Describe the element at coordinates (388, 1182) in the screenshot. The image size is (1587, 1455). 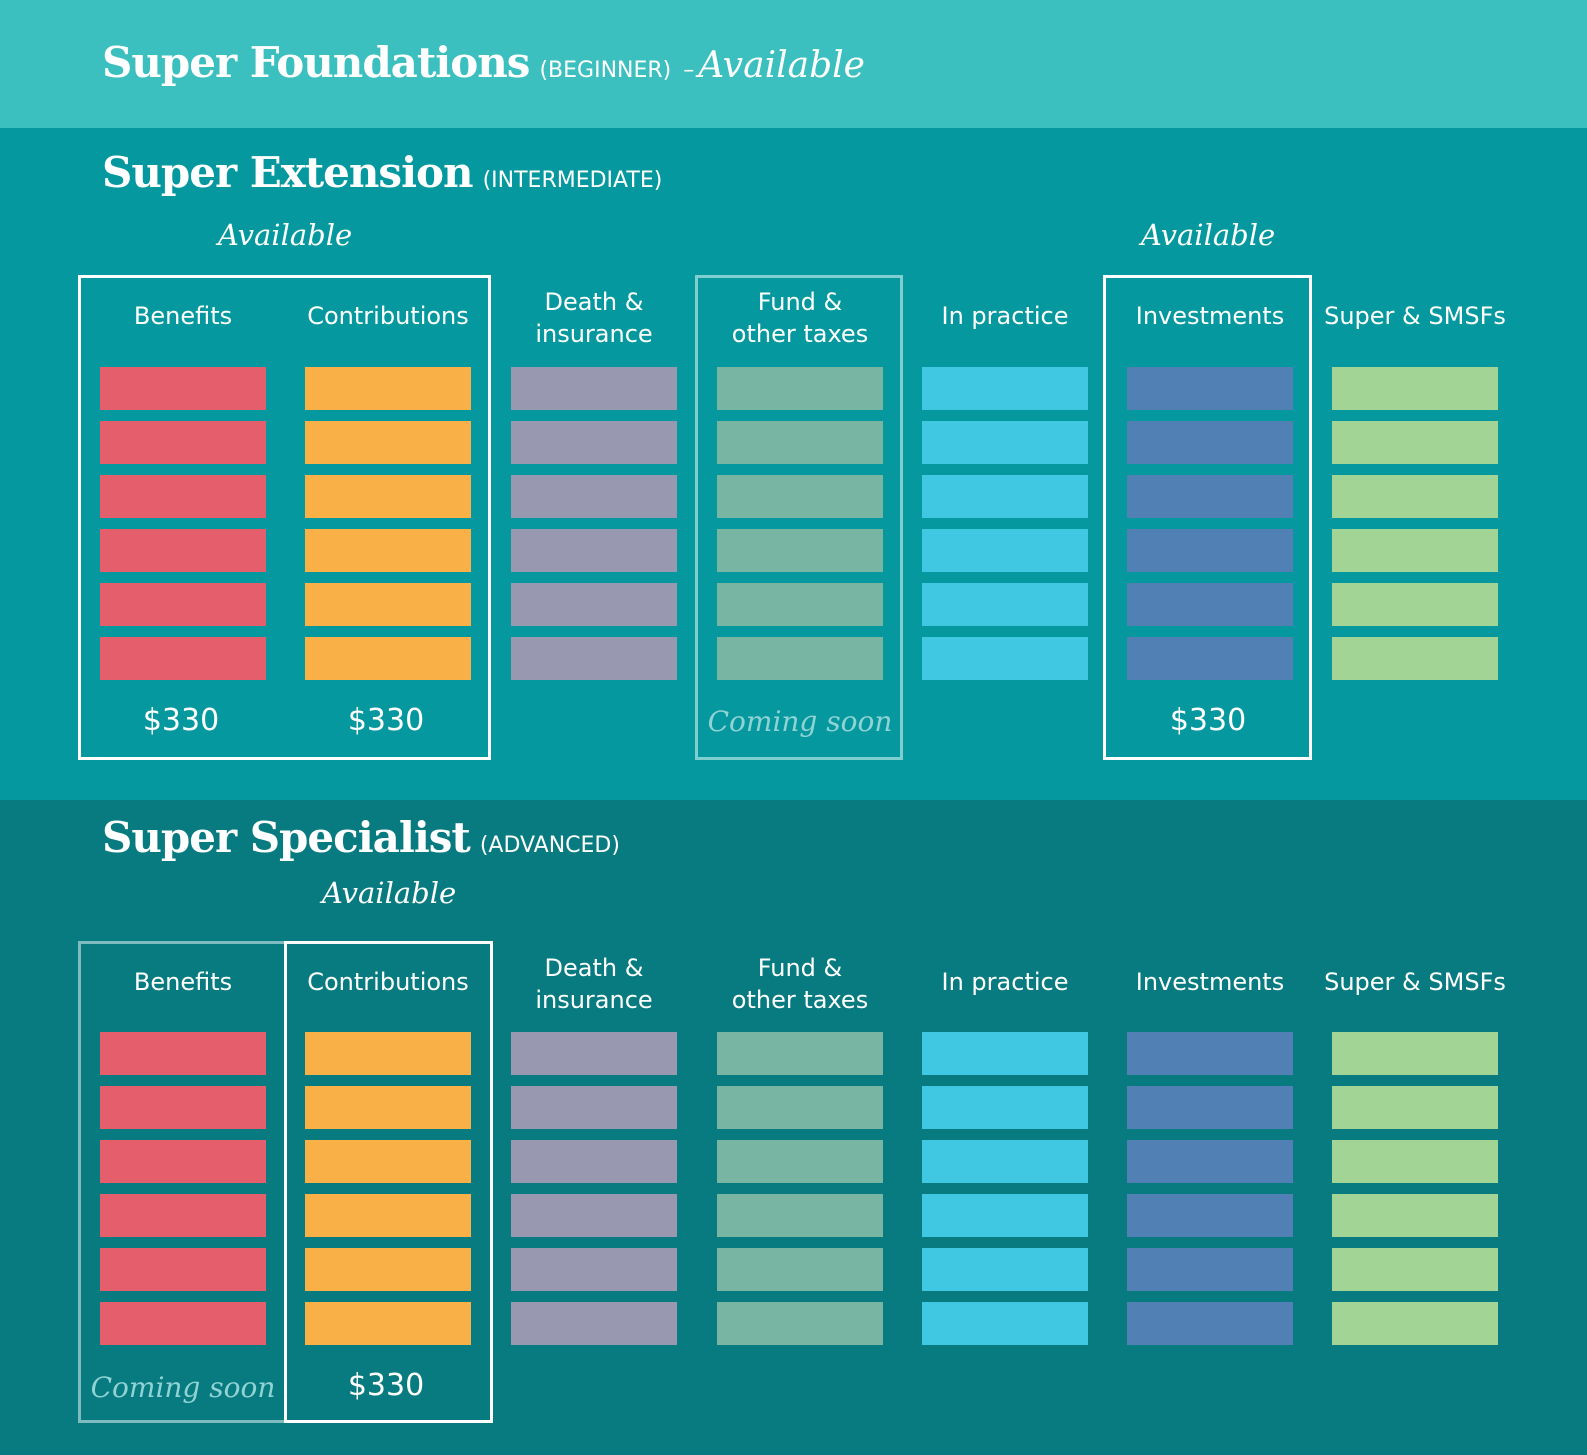
I see `specialist-available-frame` at that location.